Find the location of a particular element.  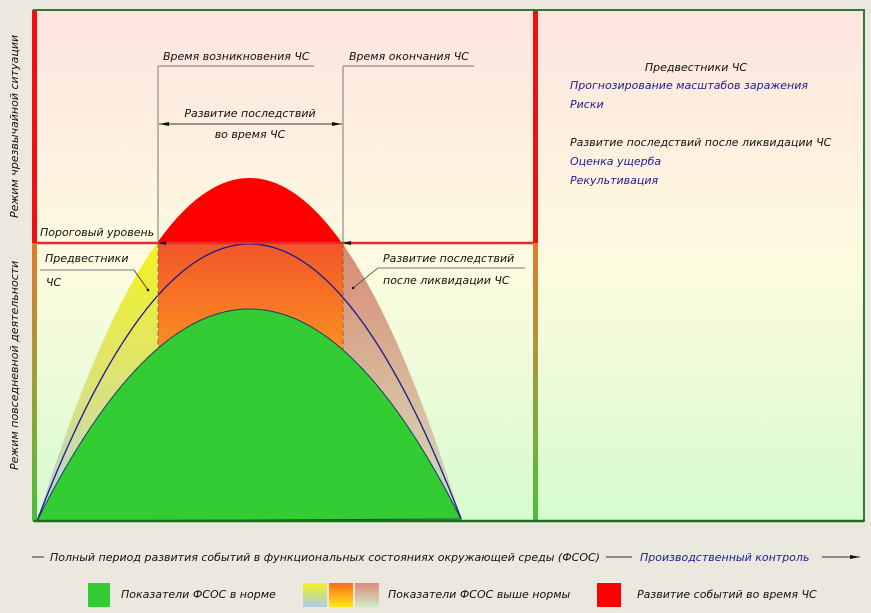

right-heading-2: Развитие последствий после ликвидации ЧС is located at coordinates (701, 142).